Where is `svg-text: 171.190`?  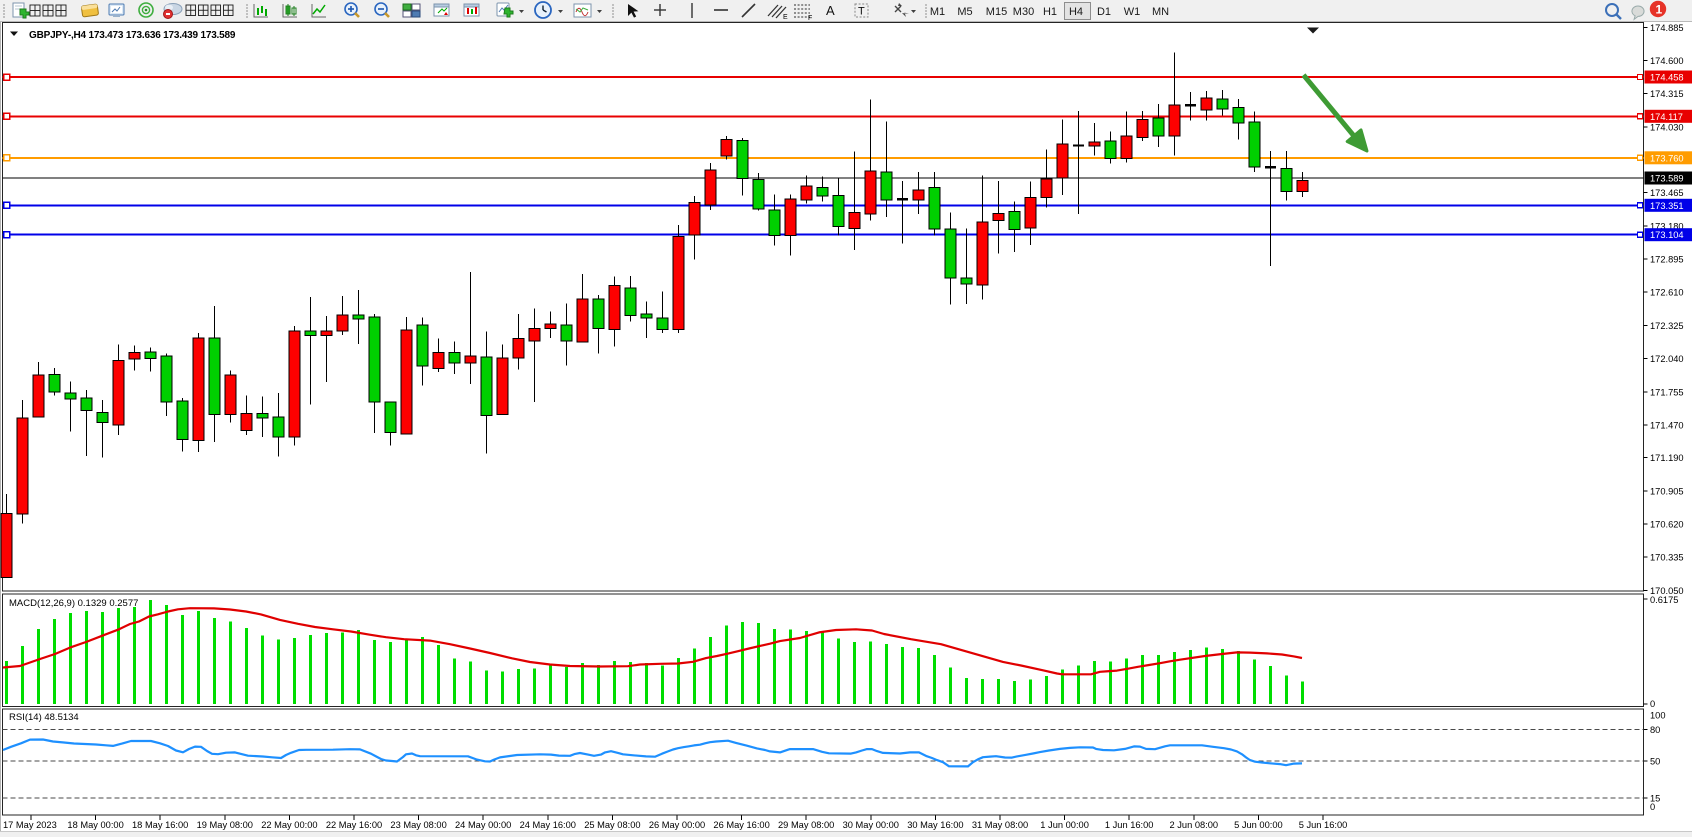 svg-text: 171.190 is located at coordinates (1667, 458).